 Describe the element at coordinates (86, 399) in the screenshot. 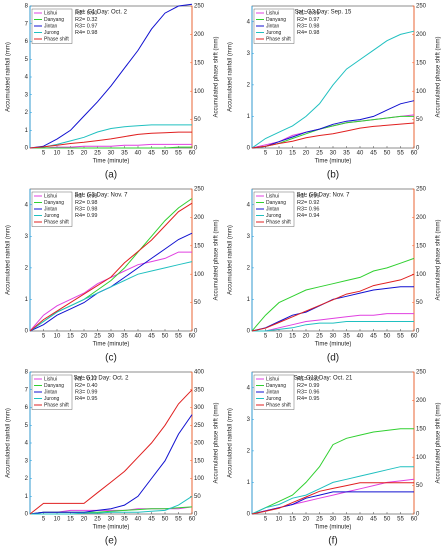

I see `annotation: R4= 0.95` at that location.